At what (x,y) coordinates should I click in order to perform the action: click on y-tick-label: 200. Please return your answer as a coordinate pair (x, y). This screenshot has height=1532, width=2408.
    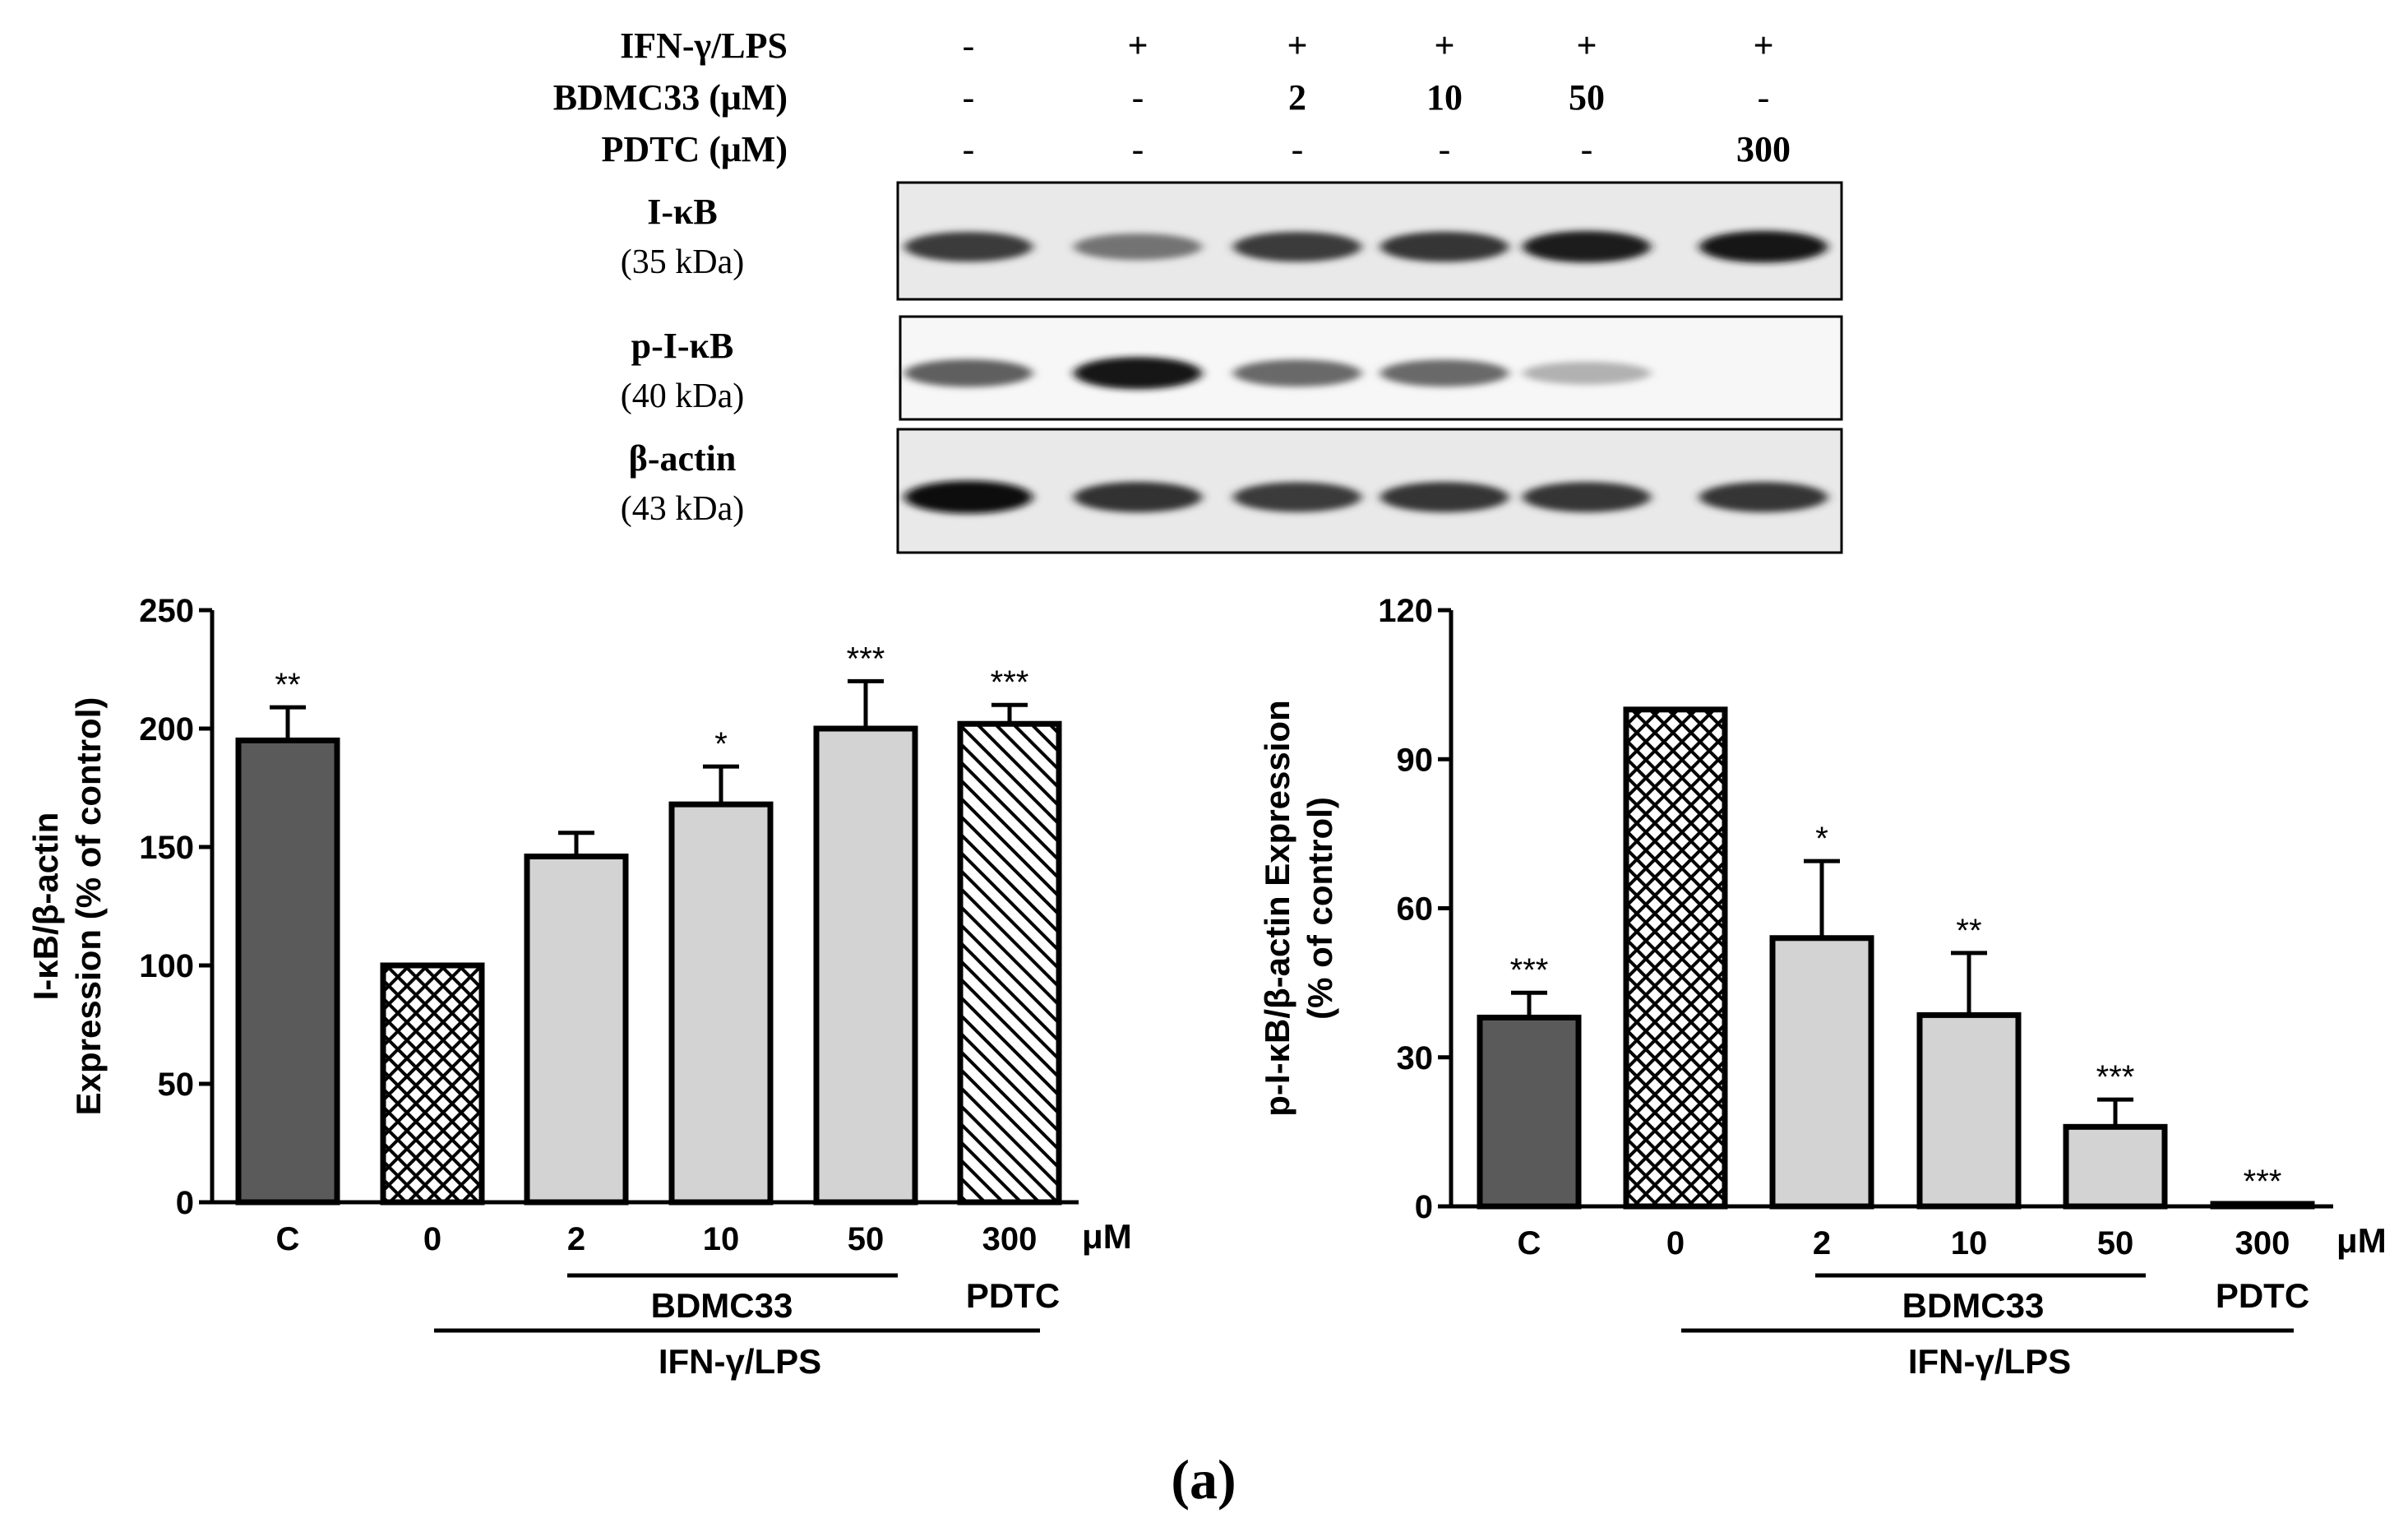
    Looking at the image, I should click on (166, 729).